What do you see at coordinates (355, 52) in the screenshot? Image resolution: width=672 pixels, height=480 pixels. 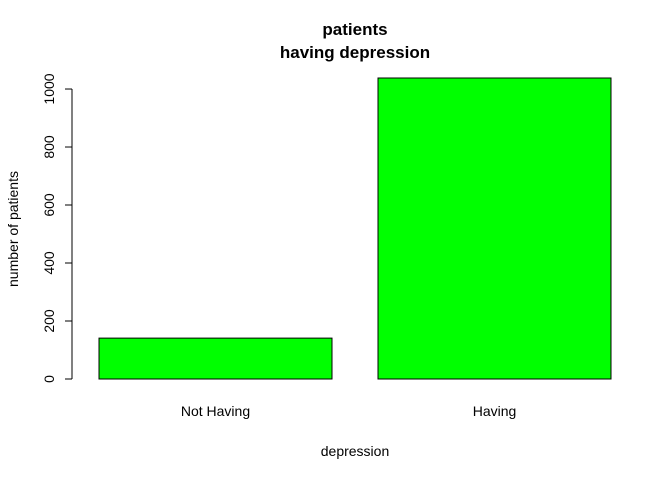 I see `chart-title-line-2: having depression` at bounding box center [355, 52].